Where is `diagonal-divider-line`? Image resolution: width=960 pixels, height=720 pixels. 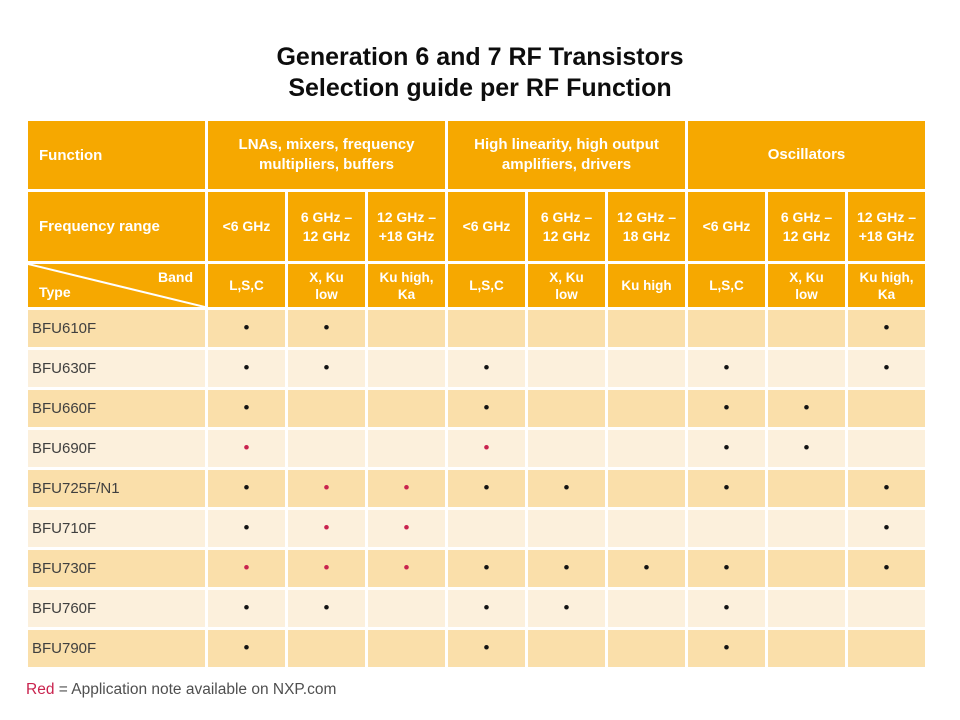 diagonal-divider-line is located at coordinates (116, 285).